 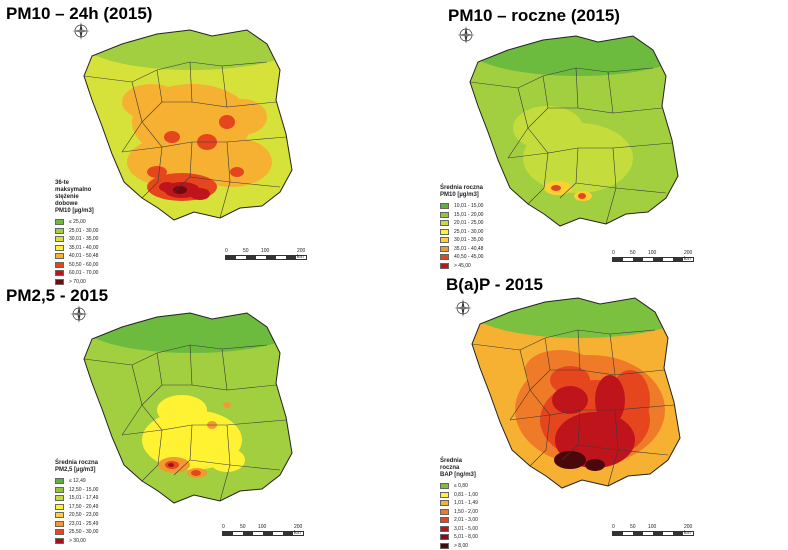 What do you see at coordinates (76, 541) in the screenshot?
I see `legend-item: > 30,00` at bounding box center [76, 541].